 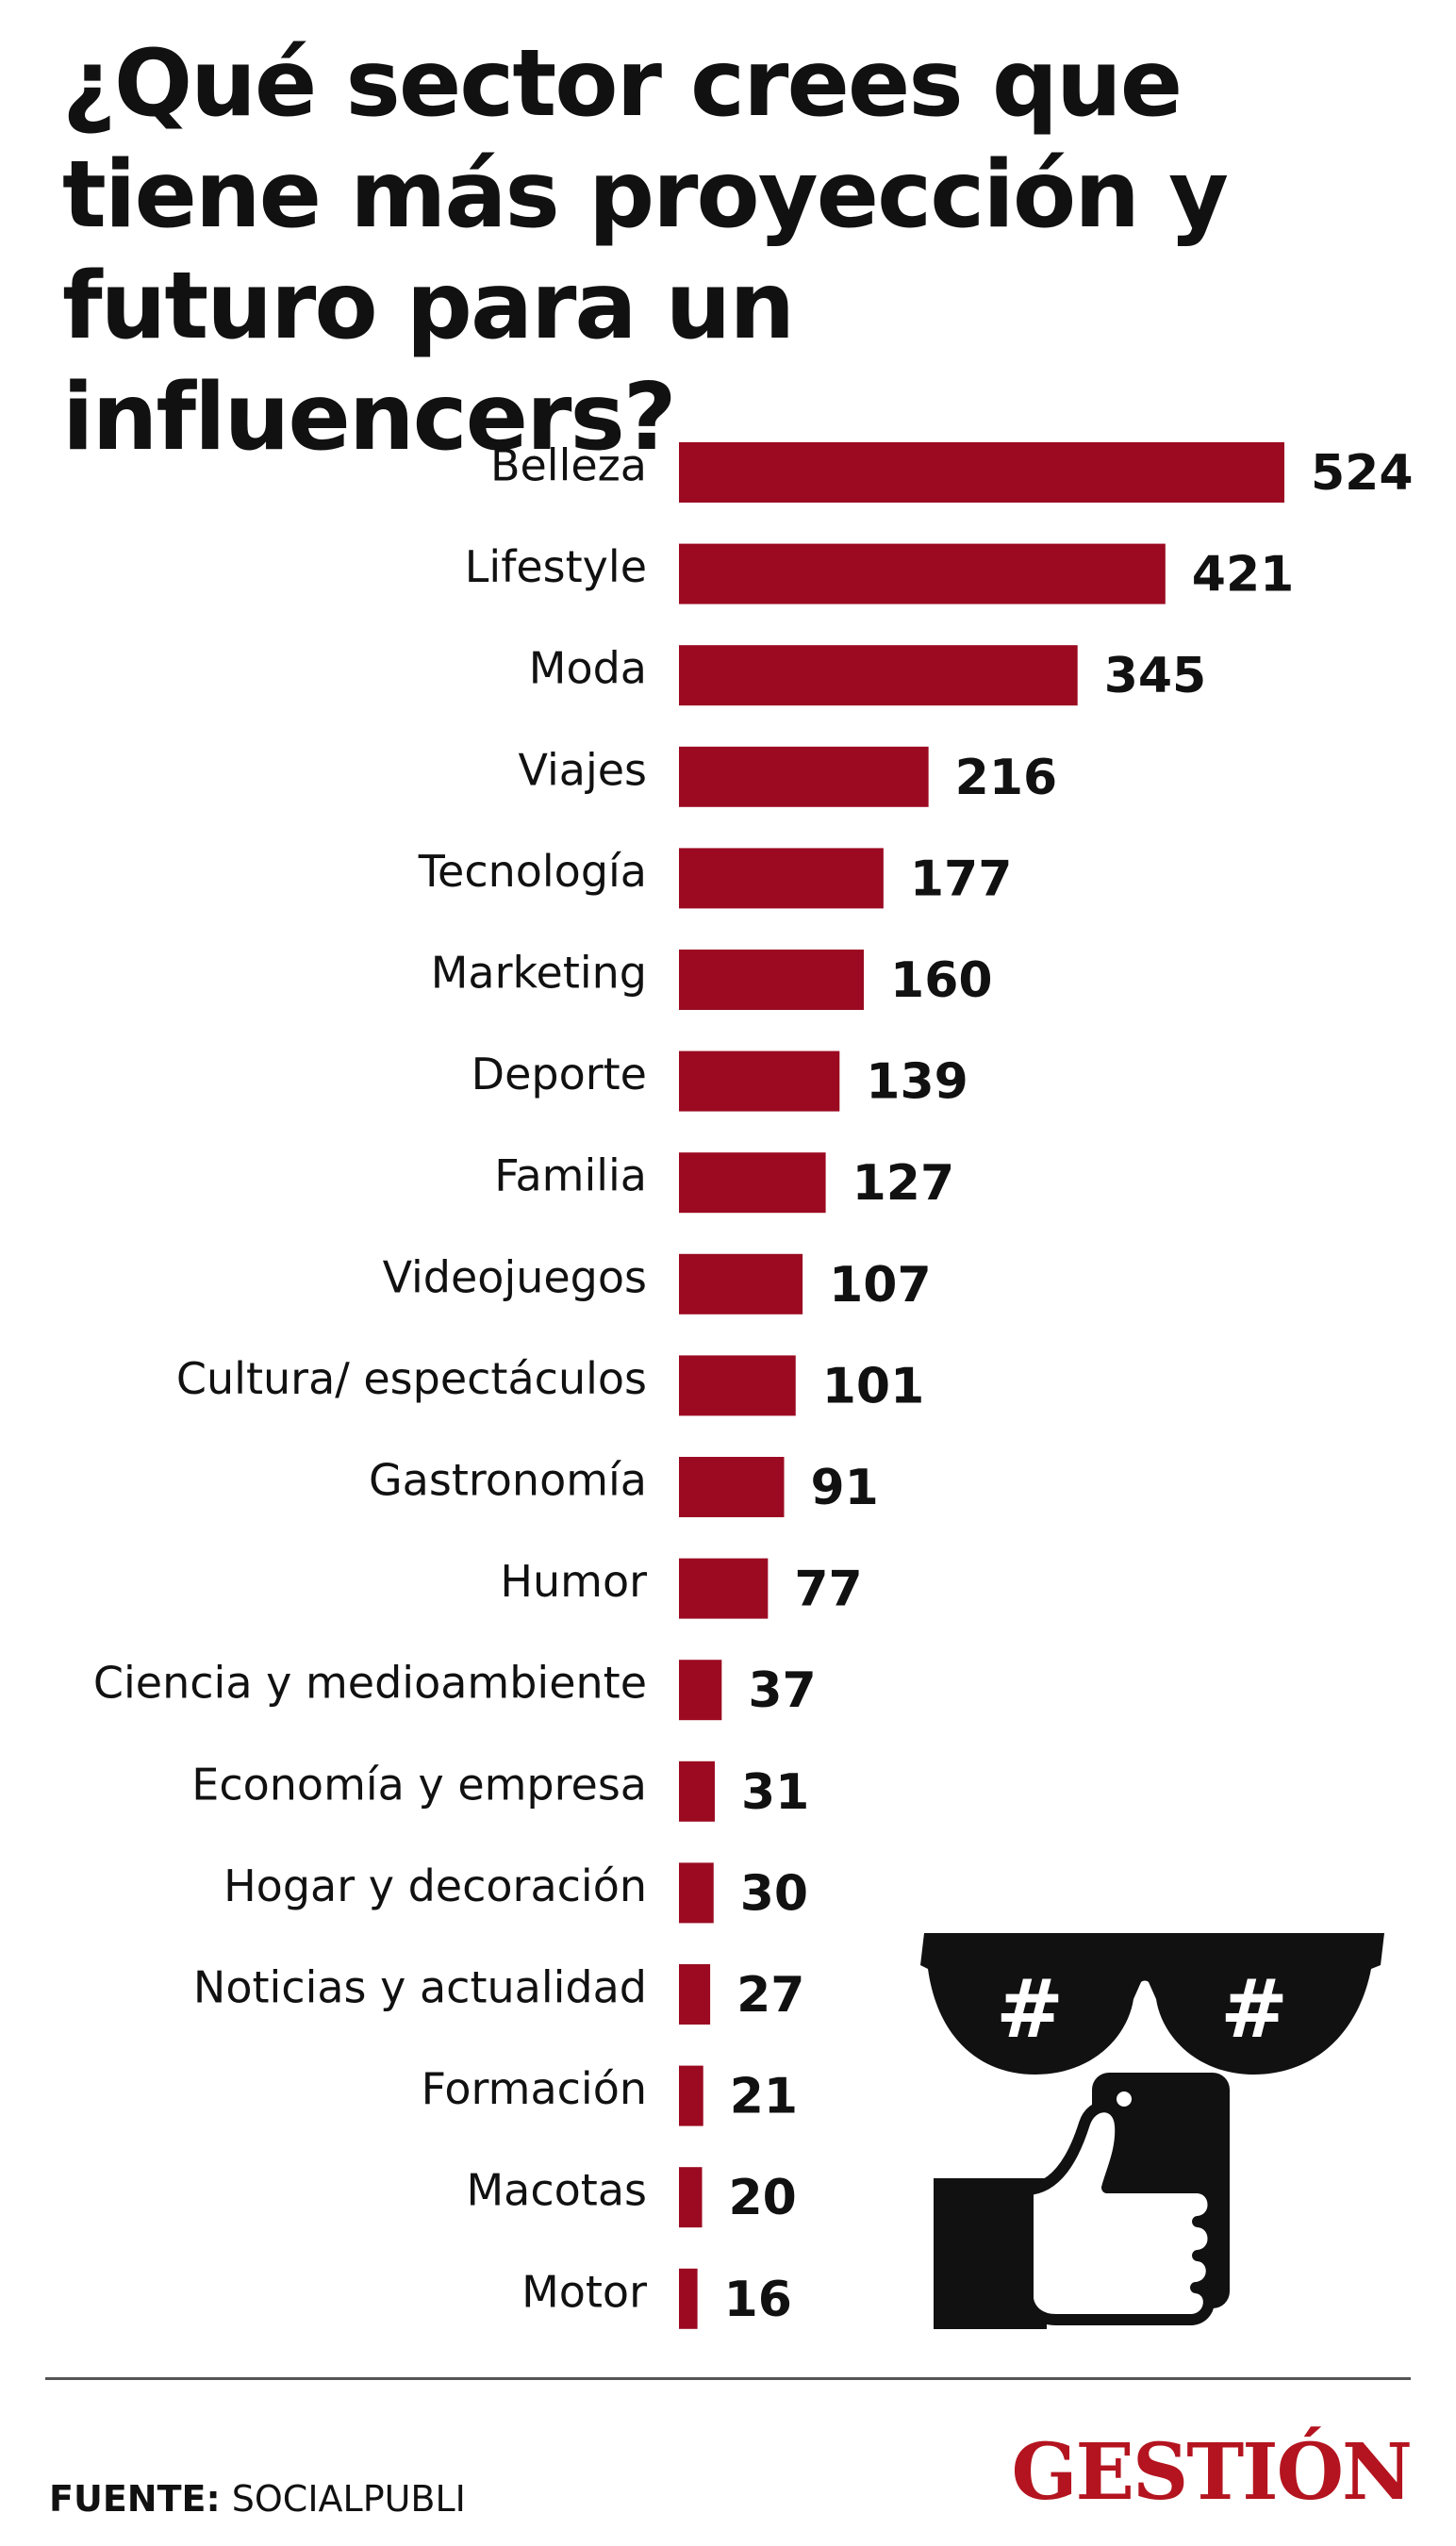 What do you see at coordinates (697, 1791) in the screenshot?
I see `bar-economia-y-empresa` at bounding box center [697, 1791].